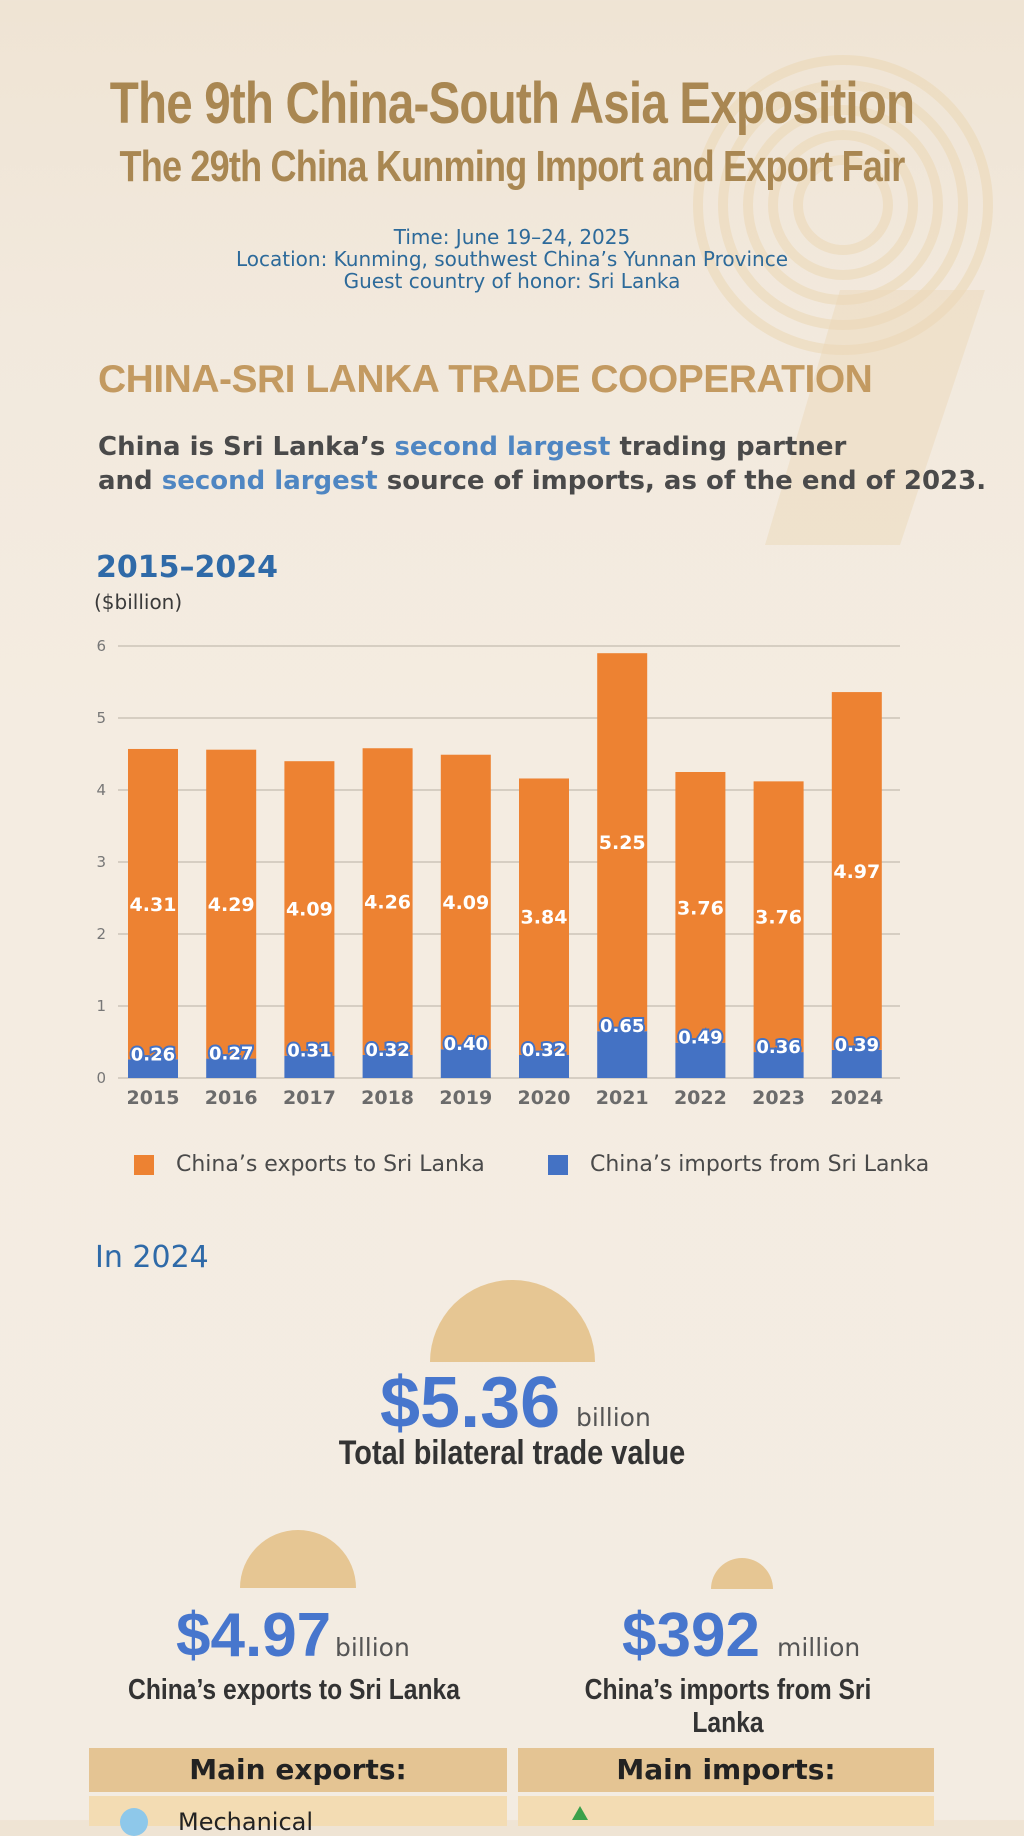 The height and width of the screenshot is (1836, 1024). What do you see at coordinates (101, 934) in the screenshot?
I see `y-tick-label: 2` at bounding box center [101, 934].